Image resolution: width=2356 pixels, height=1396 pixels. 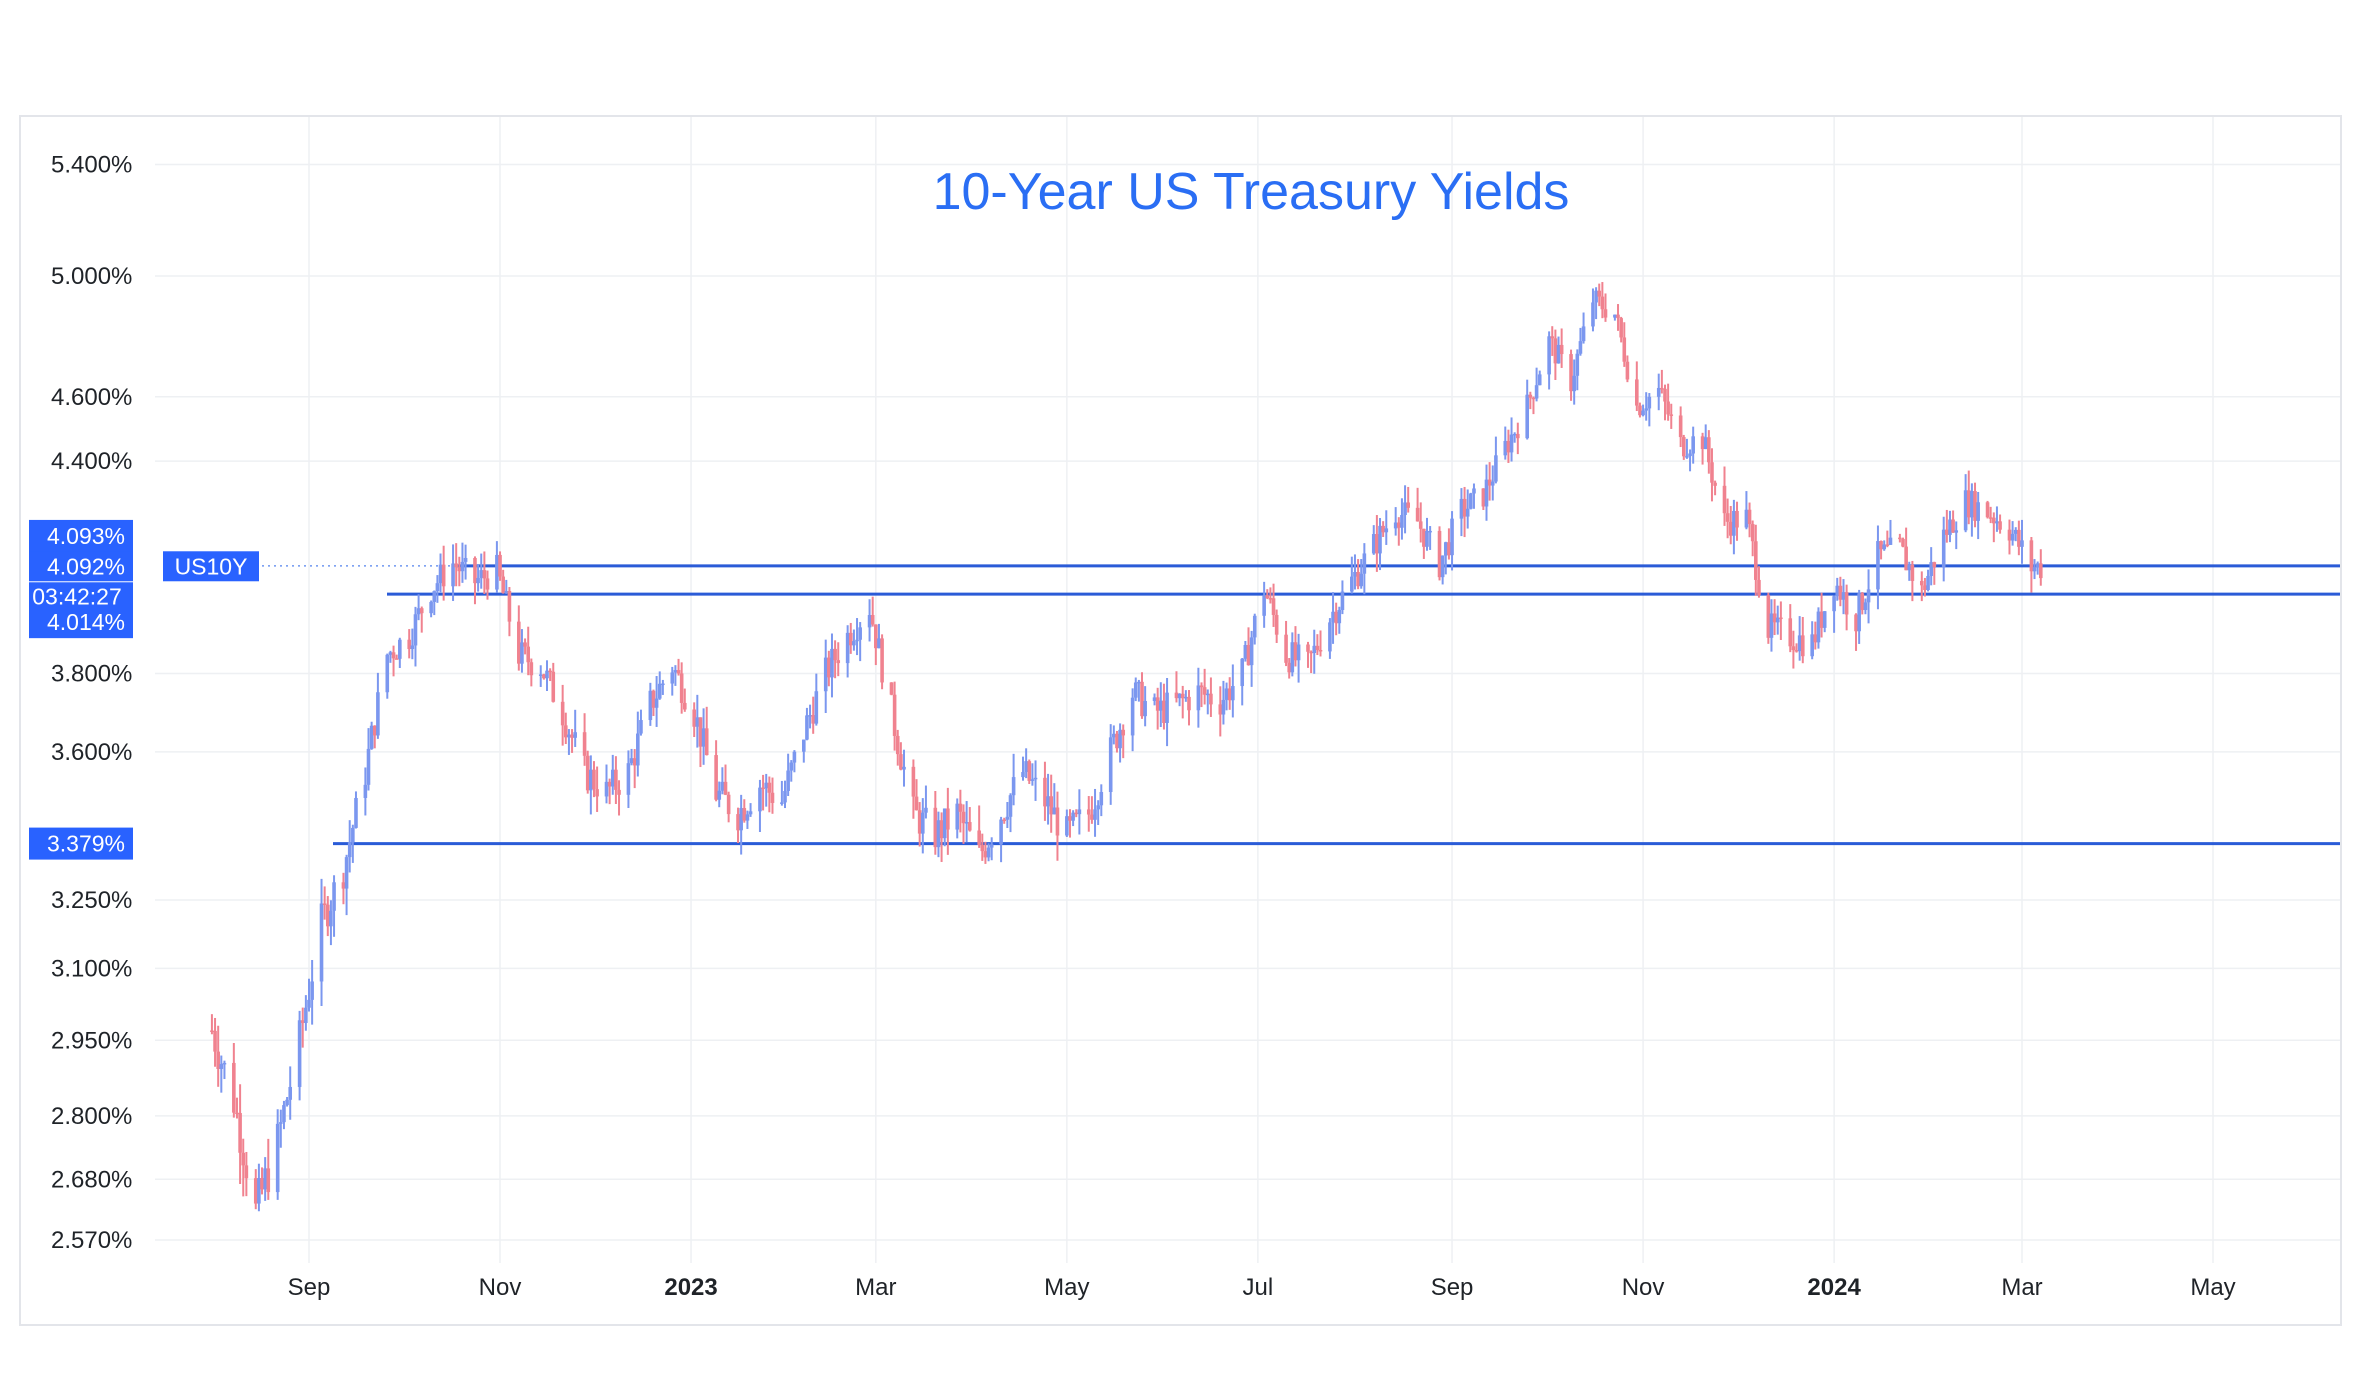 I want to click on y-tick-label: 5.000%, so click(x=91, y=276).